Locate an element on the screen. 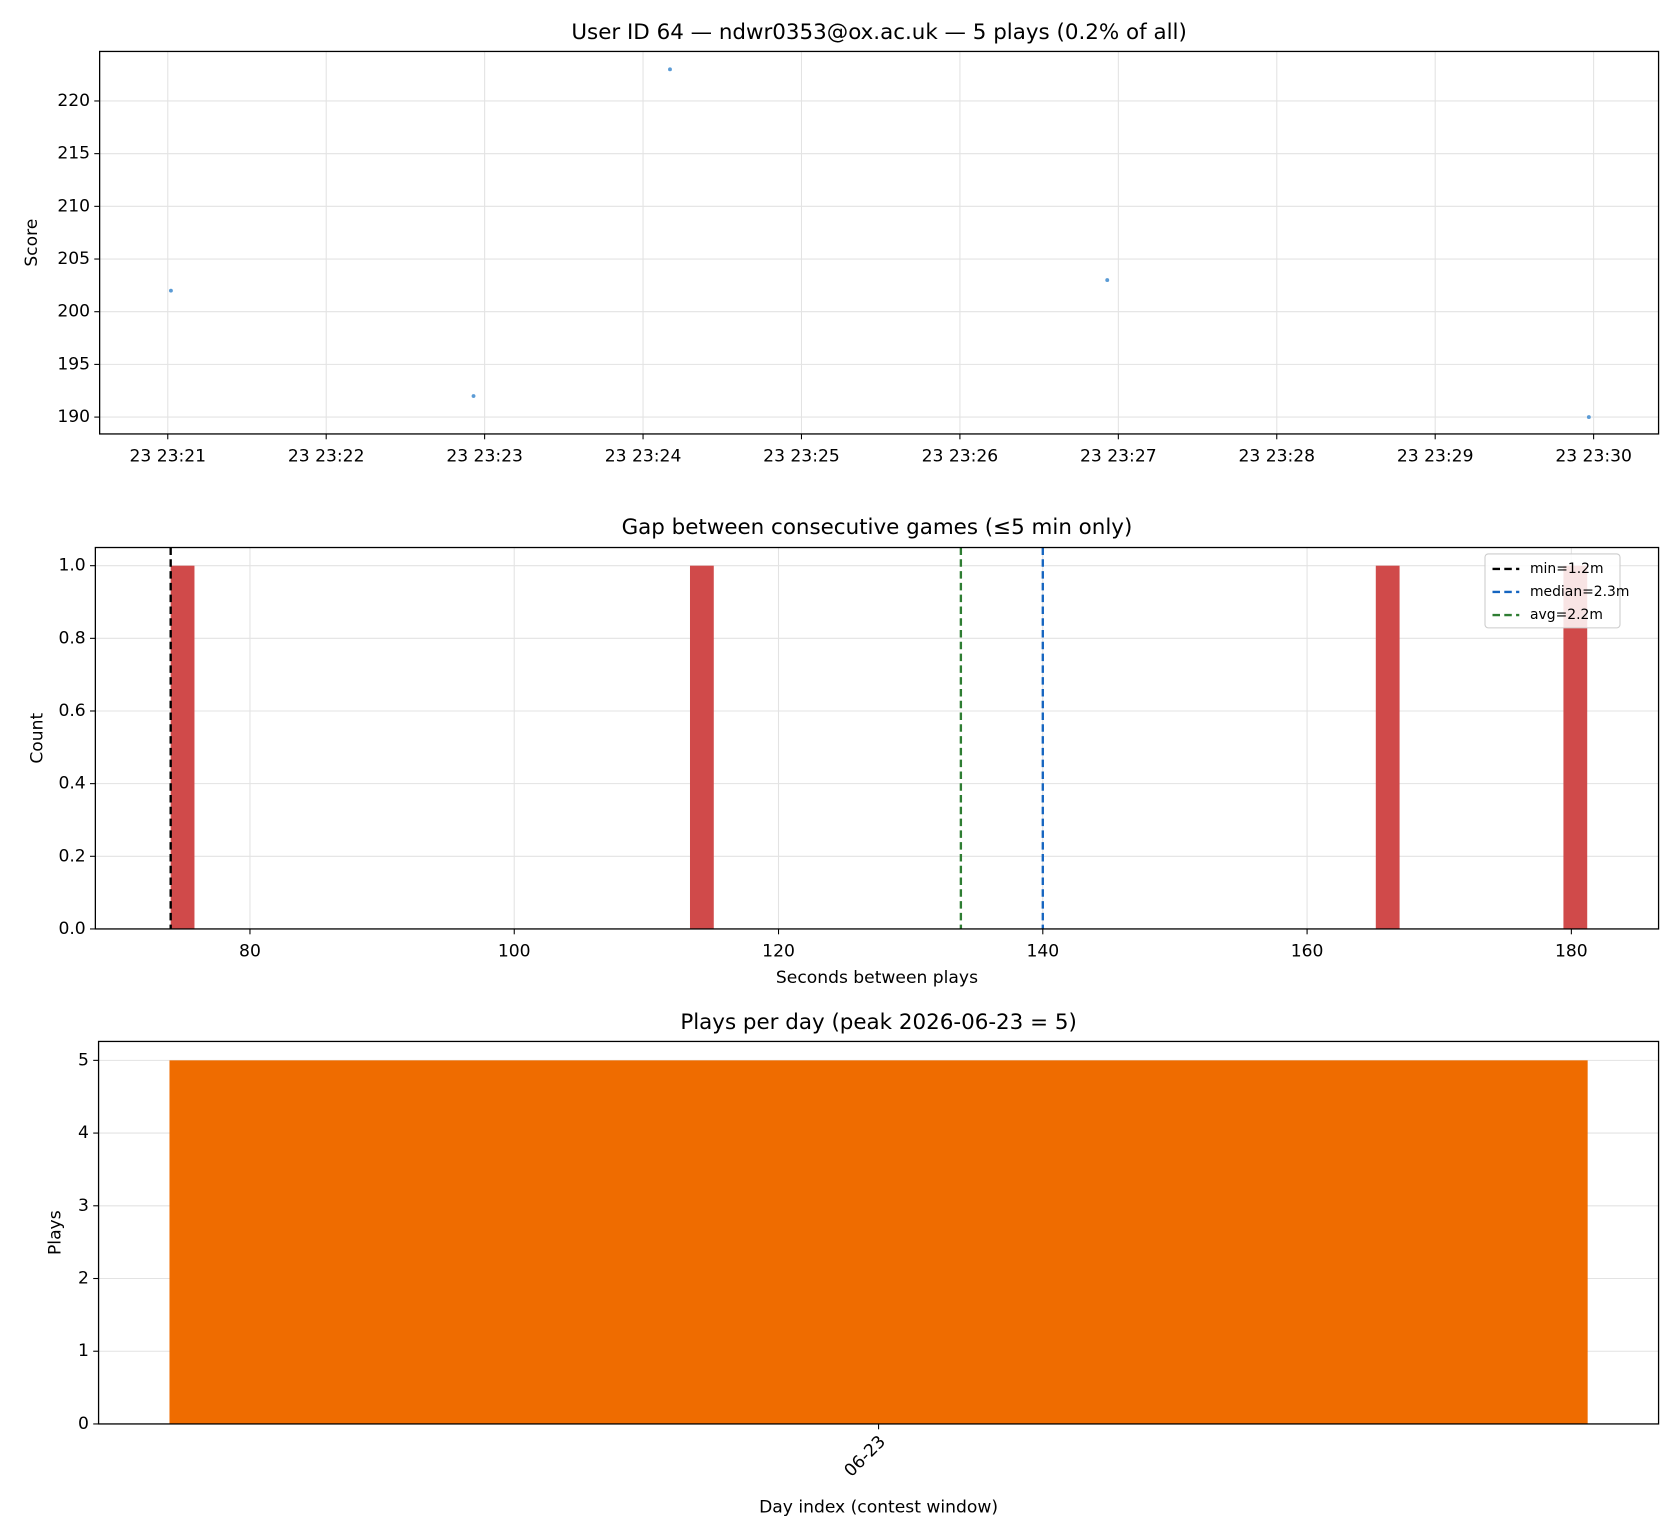  y-tick-label: 220 is located at coordinates (73, 101).